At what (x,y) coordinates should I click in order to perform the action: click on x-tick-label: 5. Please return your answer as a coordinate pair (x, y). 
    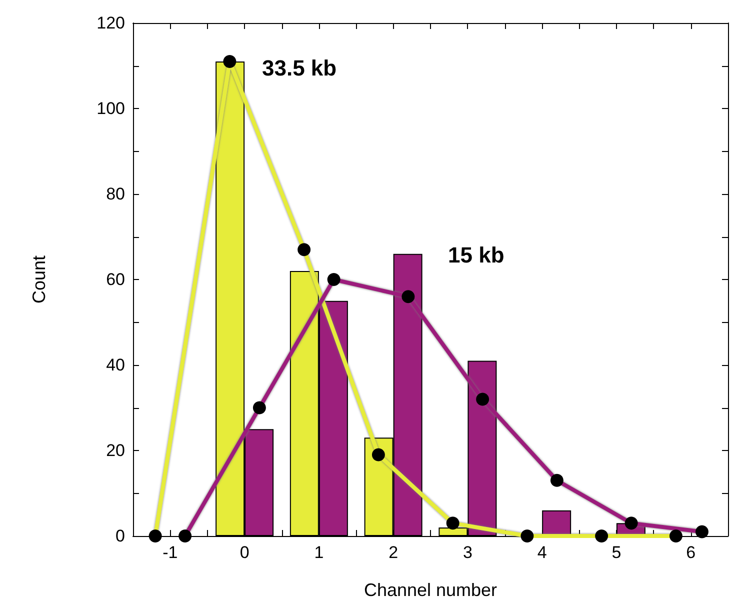
    Looking at the image, I should click on (617, 552).